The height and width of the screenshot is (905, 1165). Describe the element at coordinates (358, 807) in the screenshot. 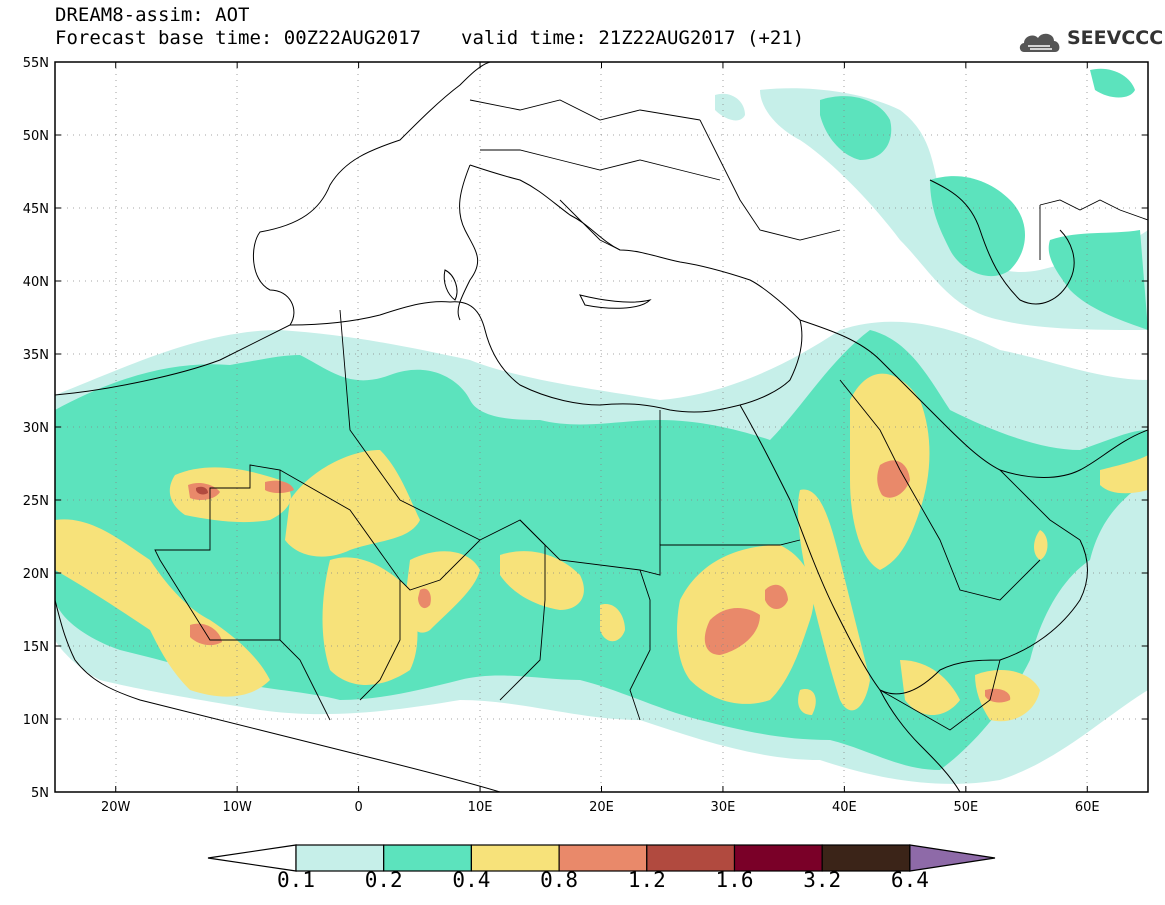

I see `lon-label: 0` at that location.